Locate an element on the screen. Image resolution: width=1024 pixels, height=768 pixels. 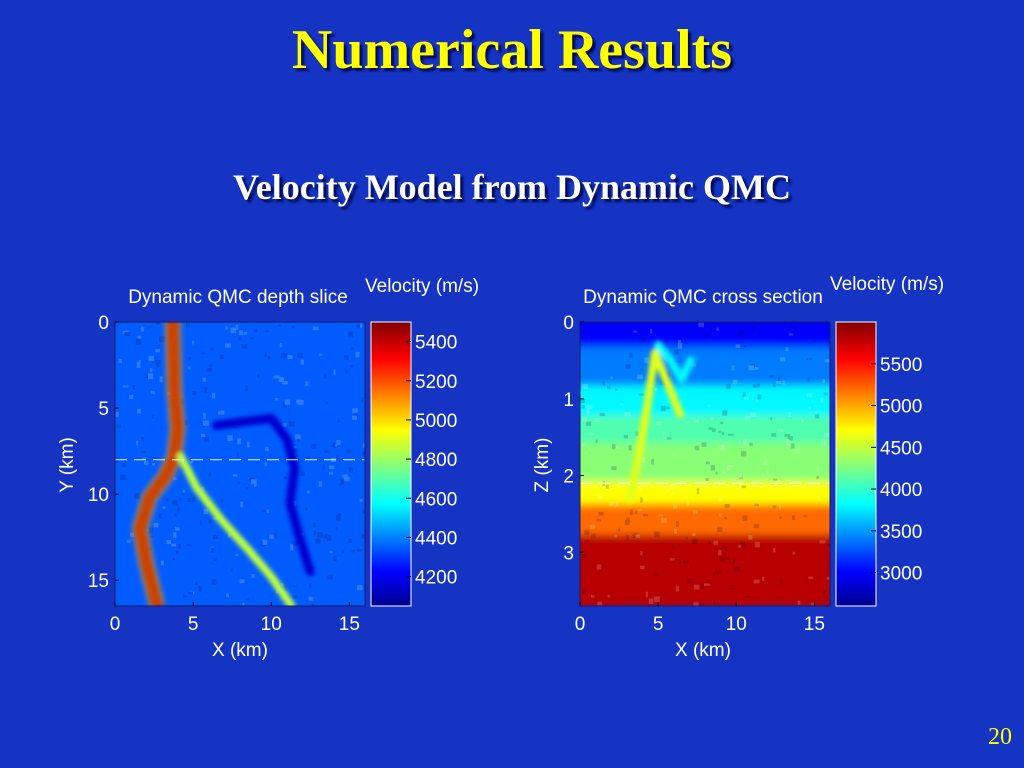
depth-slice-ytick-label: 0 is located at coordinates (103, 323).